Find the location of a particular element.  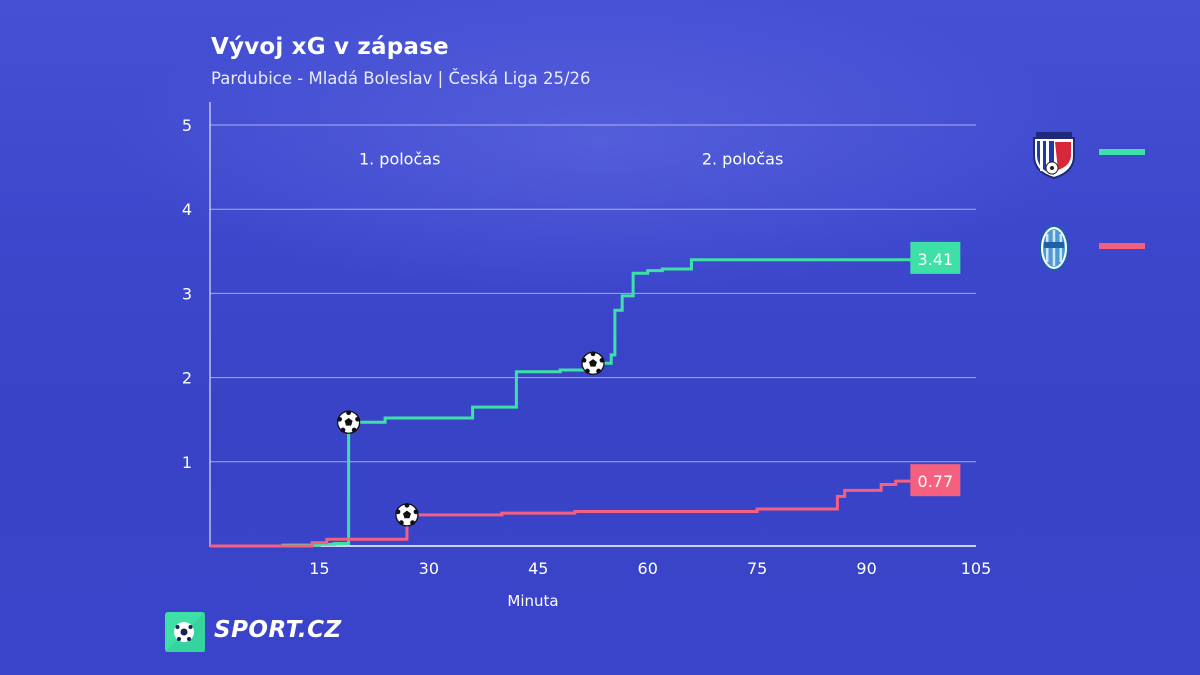

first-half-label: 1. poločas is located at coordinates (399, 159).